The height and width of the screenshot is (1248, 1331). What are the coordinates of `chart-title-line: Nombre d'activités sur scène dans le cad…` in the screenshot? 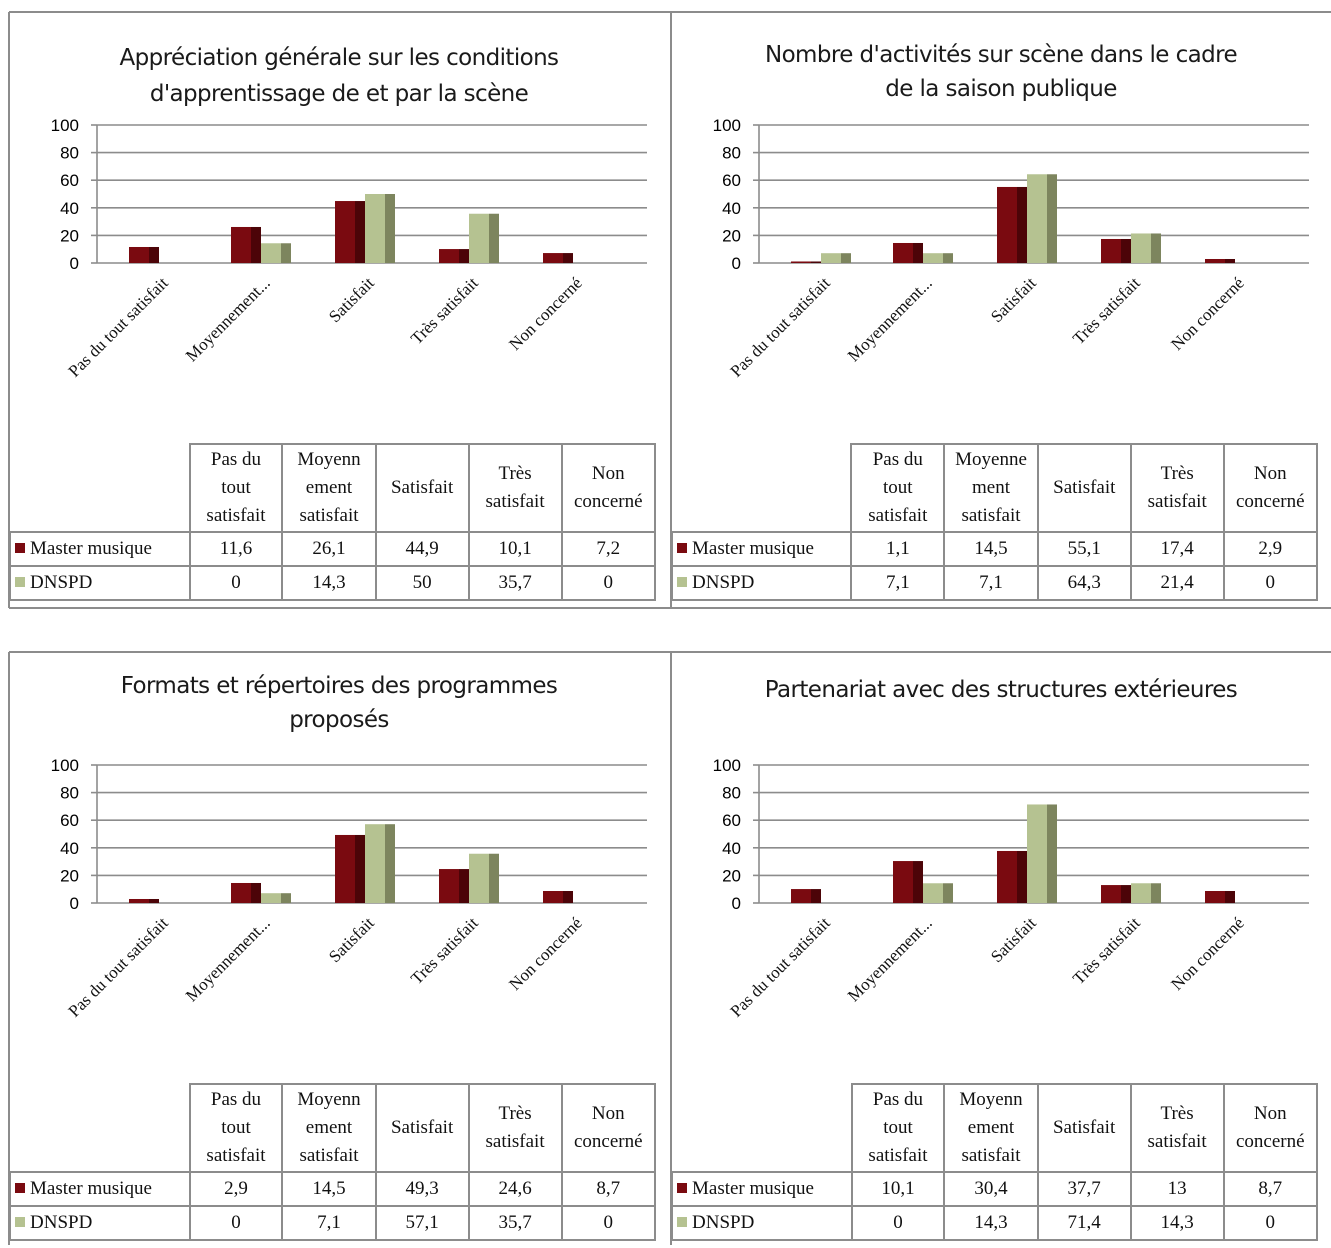 It's located at (1001, 55).